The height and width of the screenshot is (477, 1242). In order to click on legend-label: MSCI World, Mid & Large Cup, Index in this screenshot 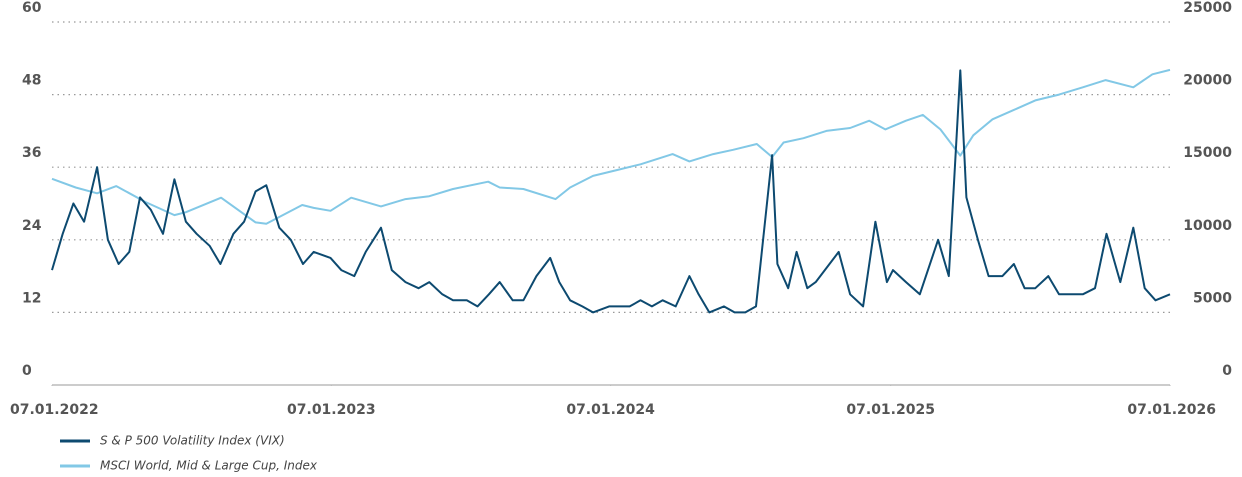, I will do `click(209, 466)`.